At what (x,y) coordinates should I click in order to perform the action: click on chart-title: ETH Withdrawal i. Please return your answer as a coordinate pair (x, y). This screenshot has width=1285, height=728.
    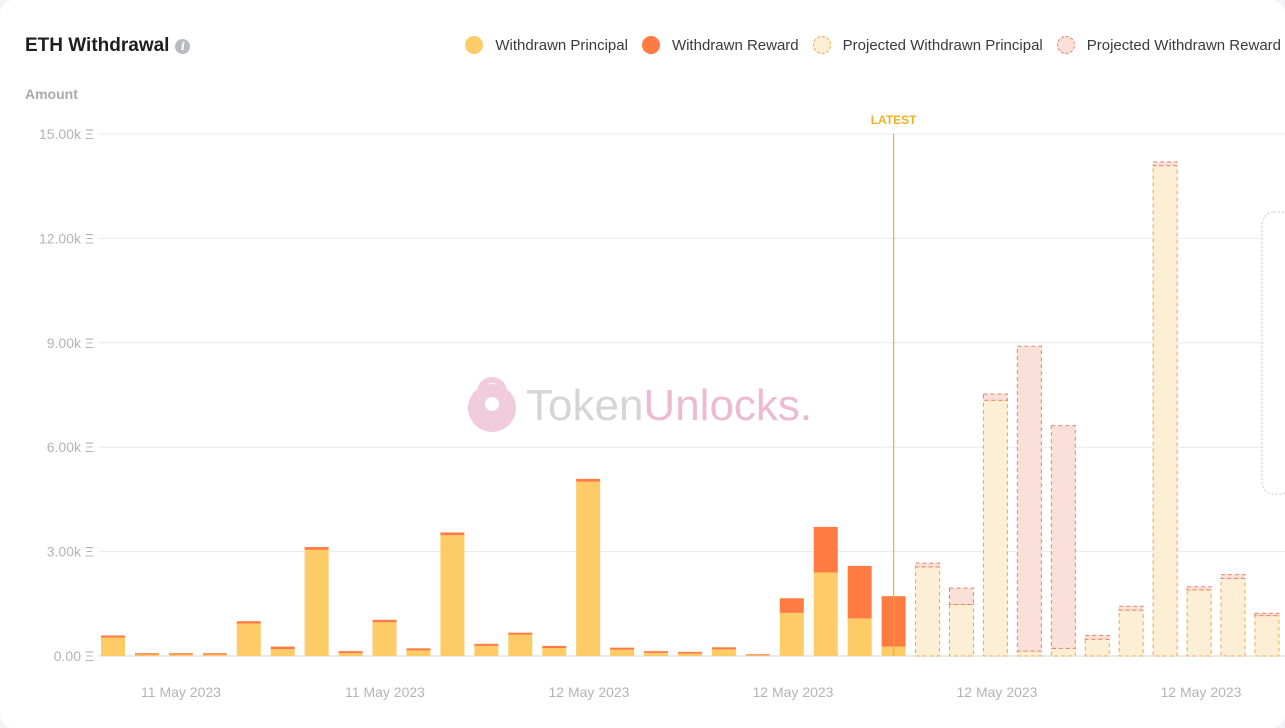
    Looking at the image, I should click on (108, 46).